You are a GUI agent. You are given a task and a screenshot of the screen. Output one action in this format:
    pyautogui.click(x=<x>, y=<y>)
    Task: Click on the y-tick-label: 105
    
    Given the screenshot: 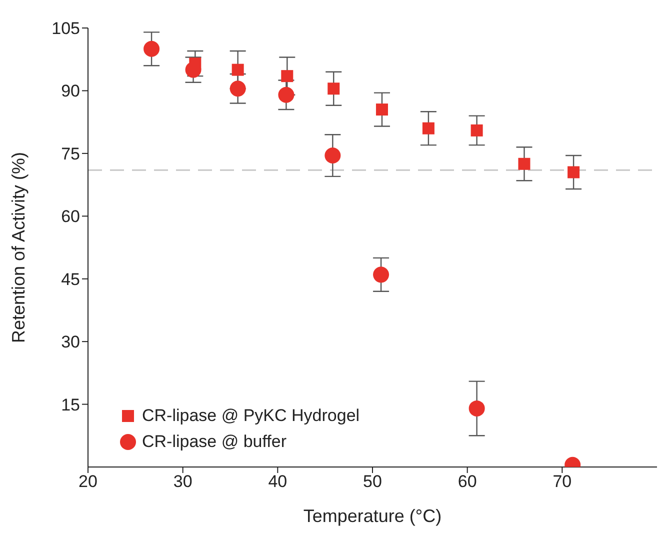 What is the action you would take?
    pyautogui.click(x=66, y=28)
    